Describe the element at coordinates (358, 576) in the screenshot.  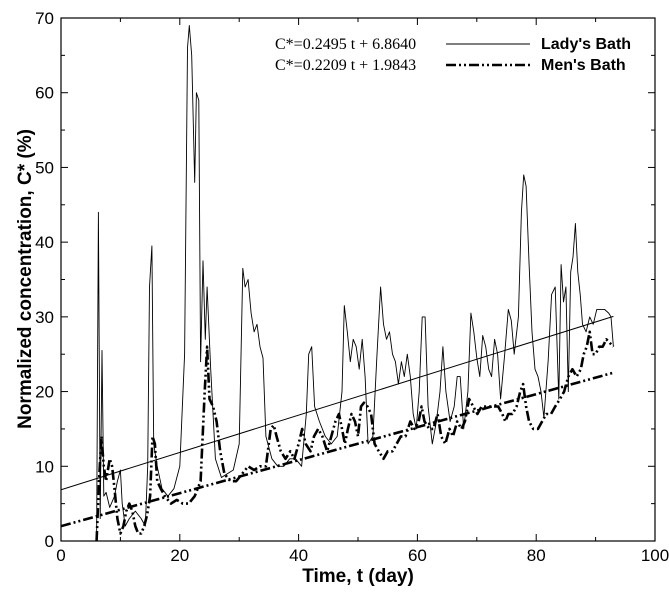
I see `x-axis-title: Time, t (day)` at that location.